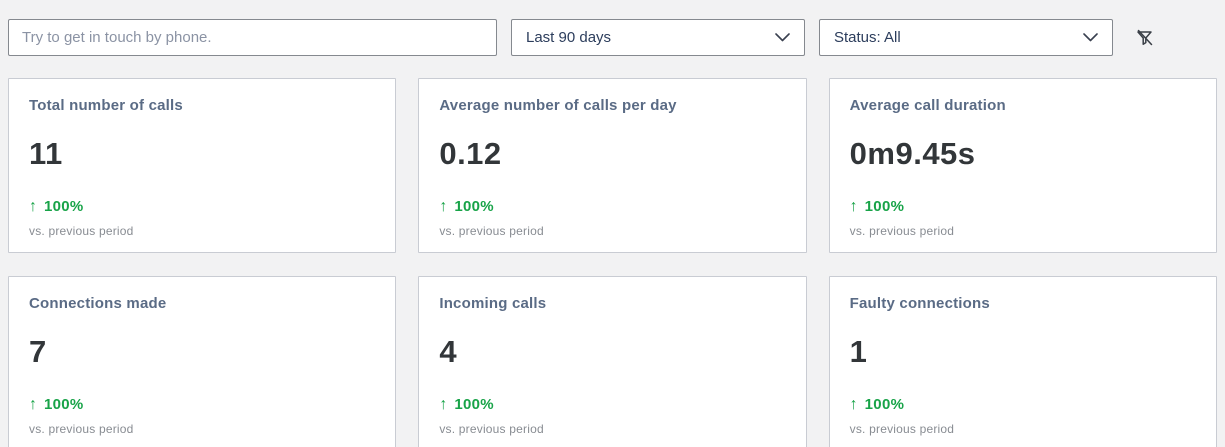  What do you see at coordinates (98, 303) in the screenshot?
I see `card-title: Connections made` at bounding box center [98, 303].